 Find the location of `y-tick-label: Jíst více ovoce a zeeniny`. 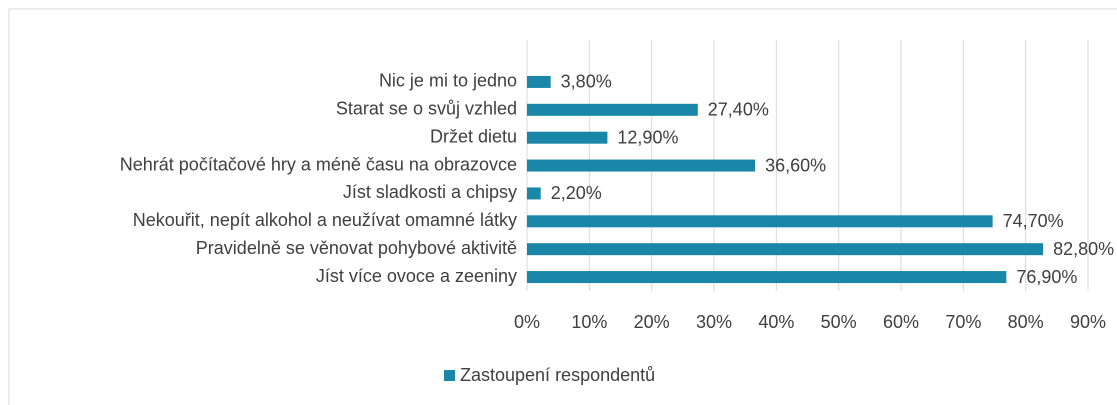

y-tick-label: Jíst více ovoce a zeeniny is located at coordinates (416, 276).